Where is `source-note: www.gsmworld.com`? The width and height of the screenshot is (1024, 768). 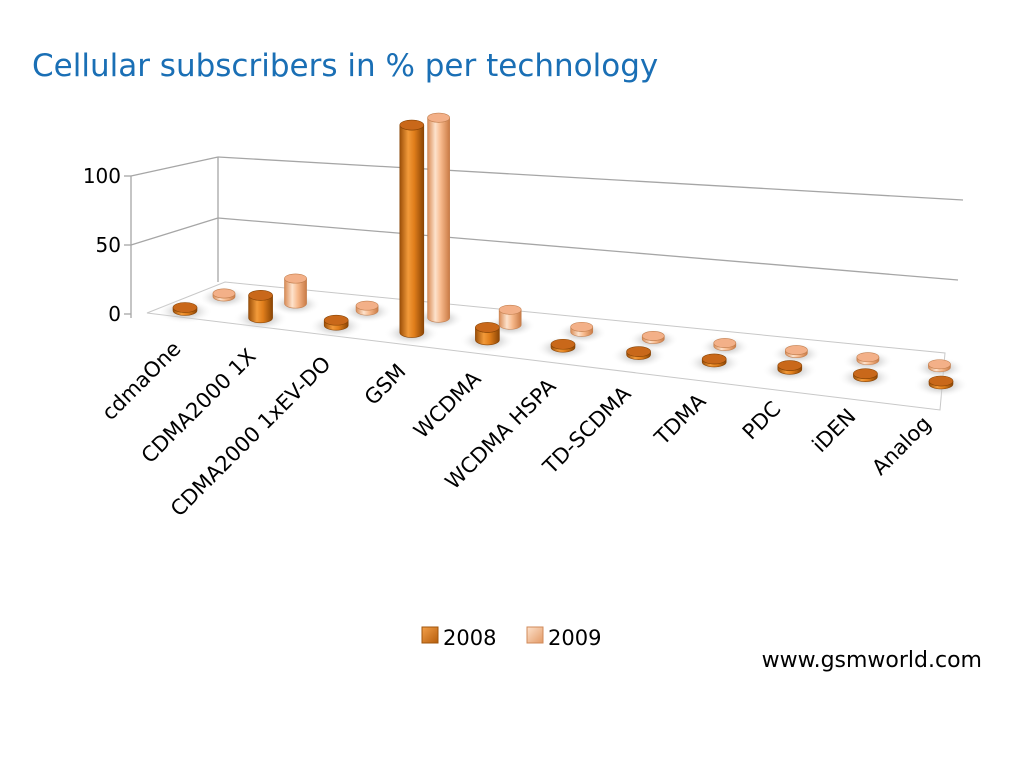
source-note: www.gsmworld.com is located at coordinates (871, 660).